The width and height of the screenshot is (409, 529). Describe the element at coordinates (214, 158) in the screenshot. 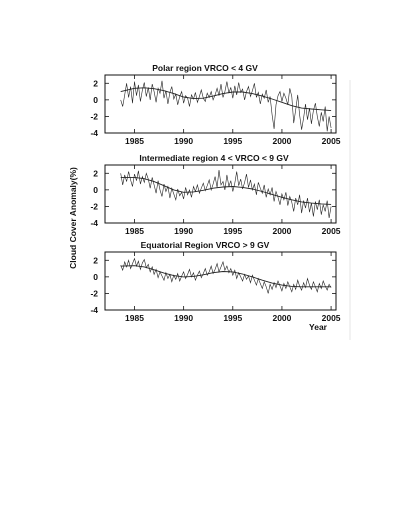

I see `chart-title: Intermediate region 4 < VRCO < 9 GV` at that location.